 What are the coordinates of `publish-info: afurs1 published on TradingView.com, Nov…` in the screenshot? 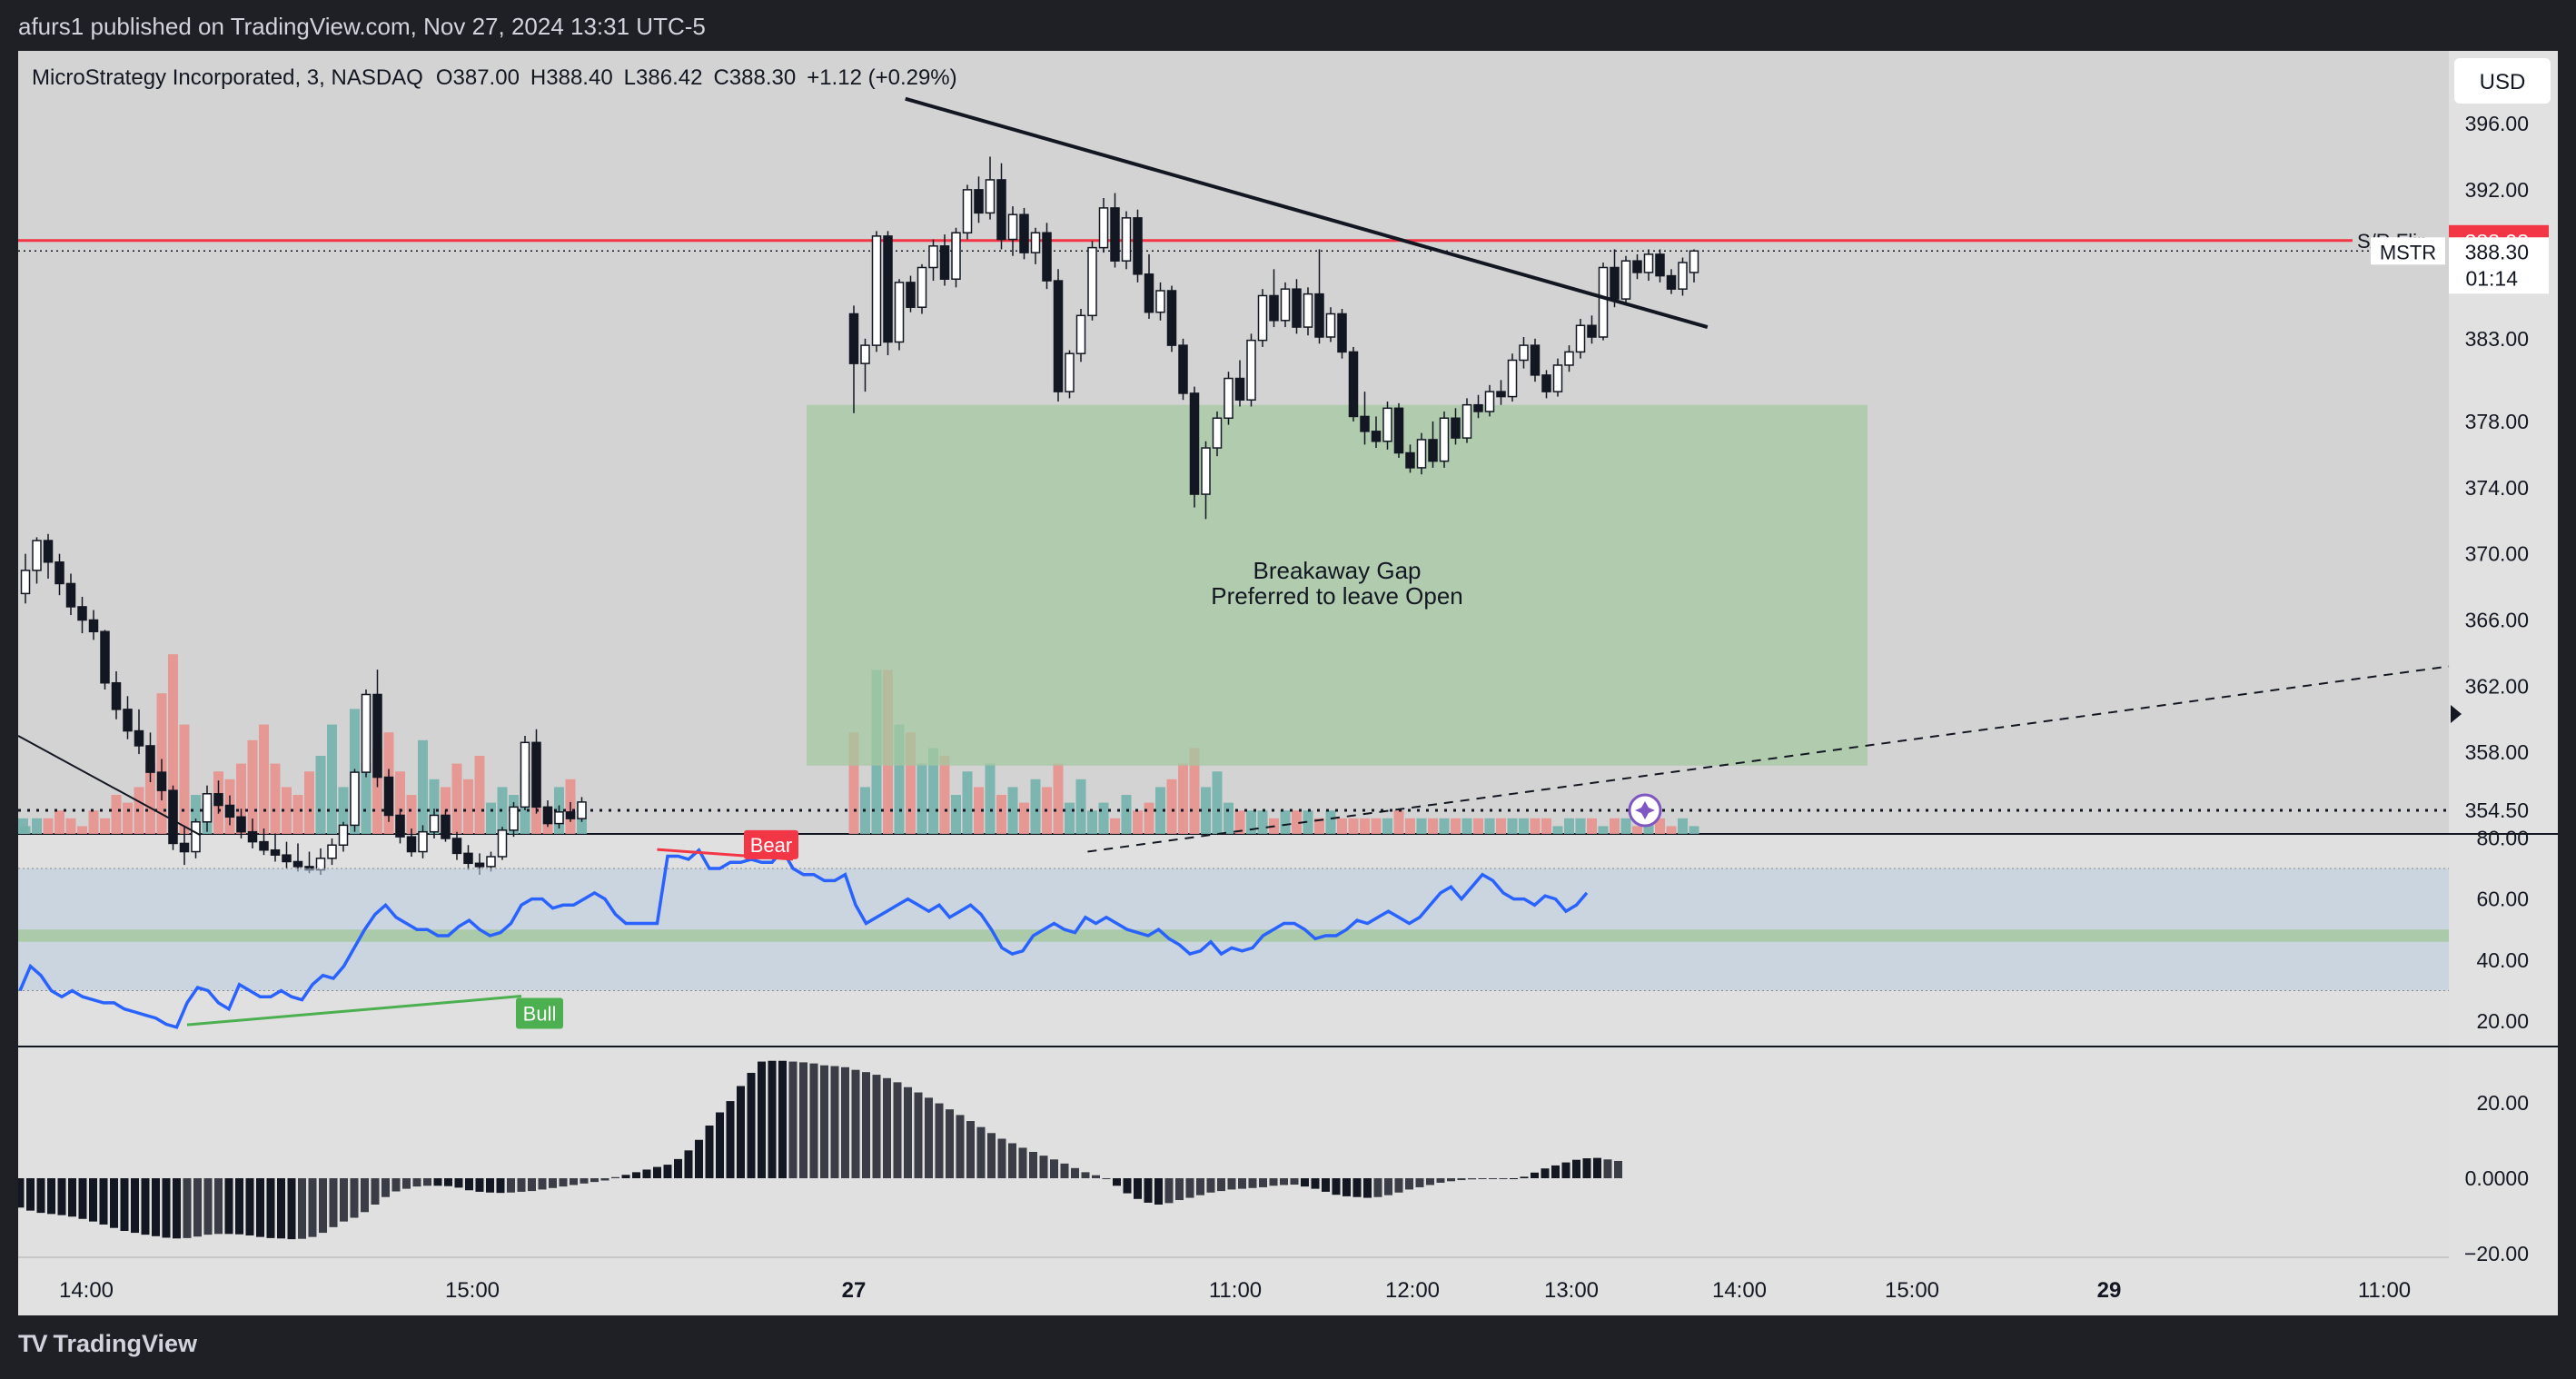 It's located at (362, 26).